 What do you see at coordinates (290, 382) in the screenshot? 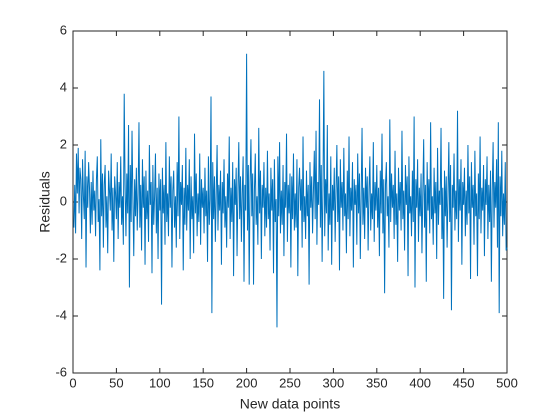
I see `x-tick-label: 250` at bounding box center [290, 382].